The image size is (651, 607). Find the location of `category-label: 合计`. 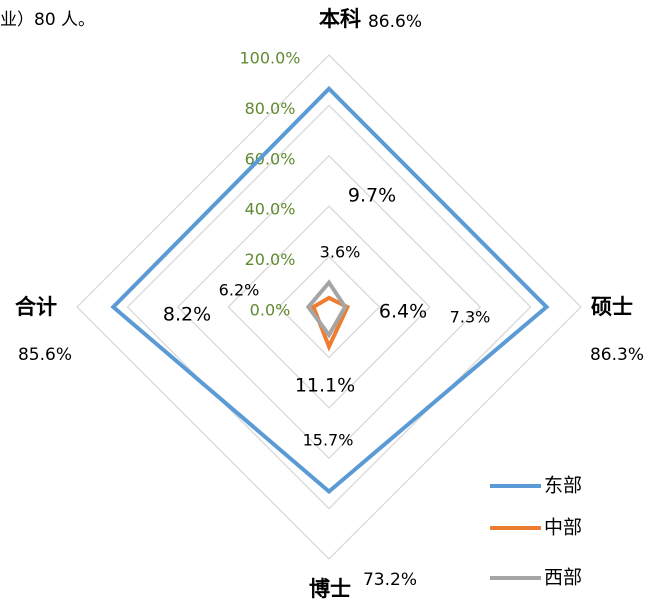

category-label: 合计 is located at coordinates (36, 307).